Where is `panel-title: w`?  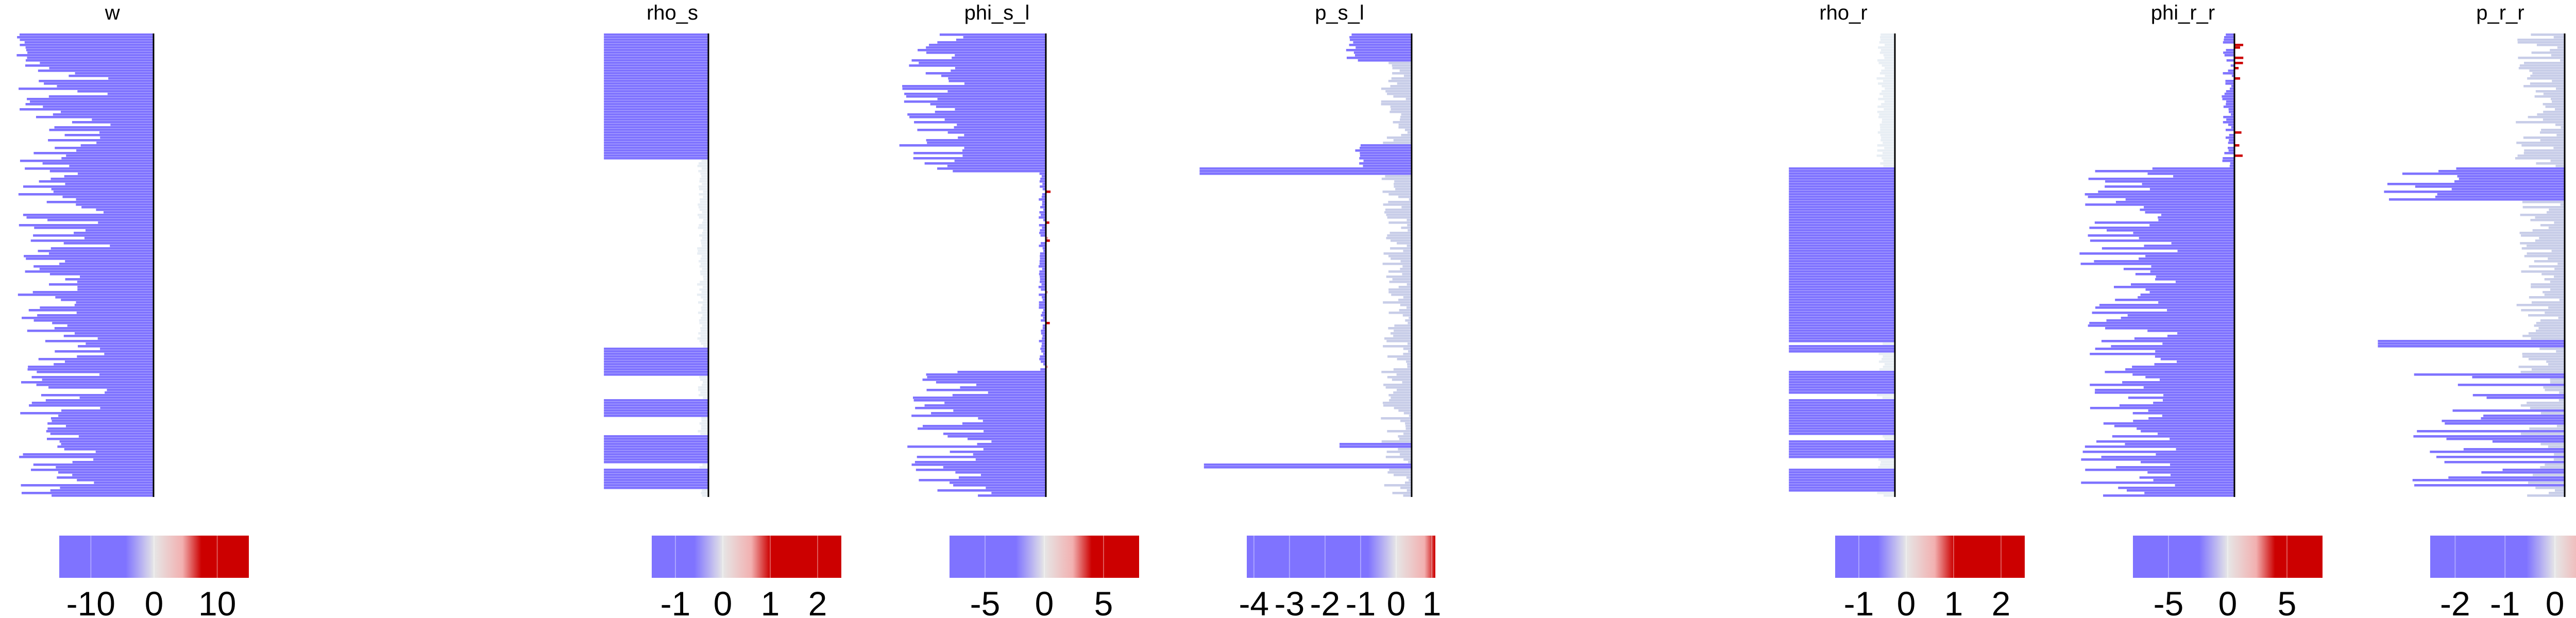 panel-title: w is located at coordinates (112, 13).